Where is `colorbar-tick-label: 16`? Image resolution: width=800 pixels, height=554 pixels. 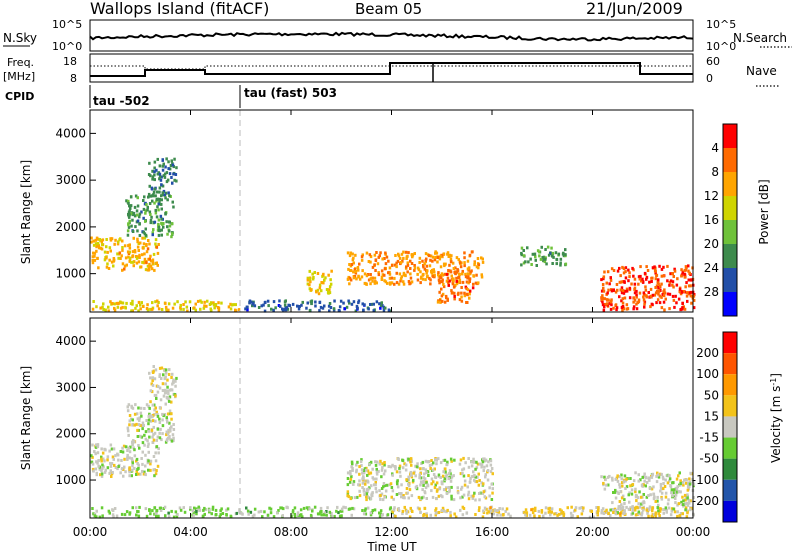
colorbar-tick-label: 16 is located at coordinates (711, 220).